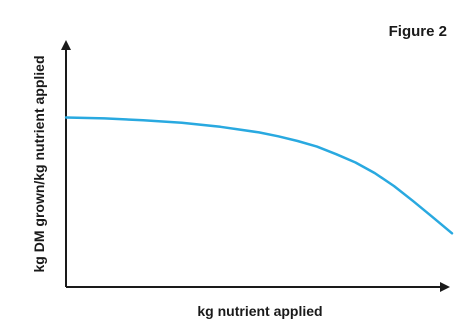 The width and height of the screenshot is (456, 331). Describe the element at coordinates (39, 164) in the screenshot. I see `y-axis-label: kg DM grown/kg nutrient applied` at that location.